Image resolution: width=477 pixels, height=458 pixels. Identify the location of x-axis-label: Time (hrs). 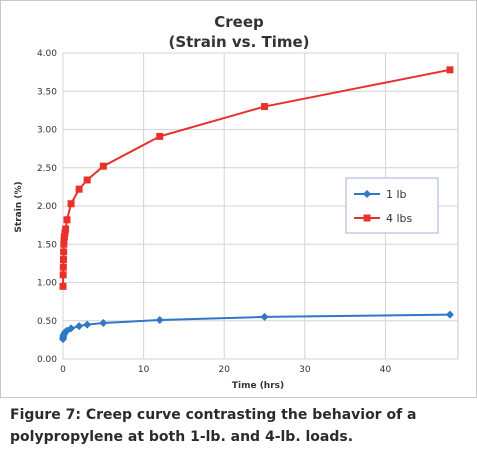
(258, 386).